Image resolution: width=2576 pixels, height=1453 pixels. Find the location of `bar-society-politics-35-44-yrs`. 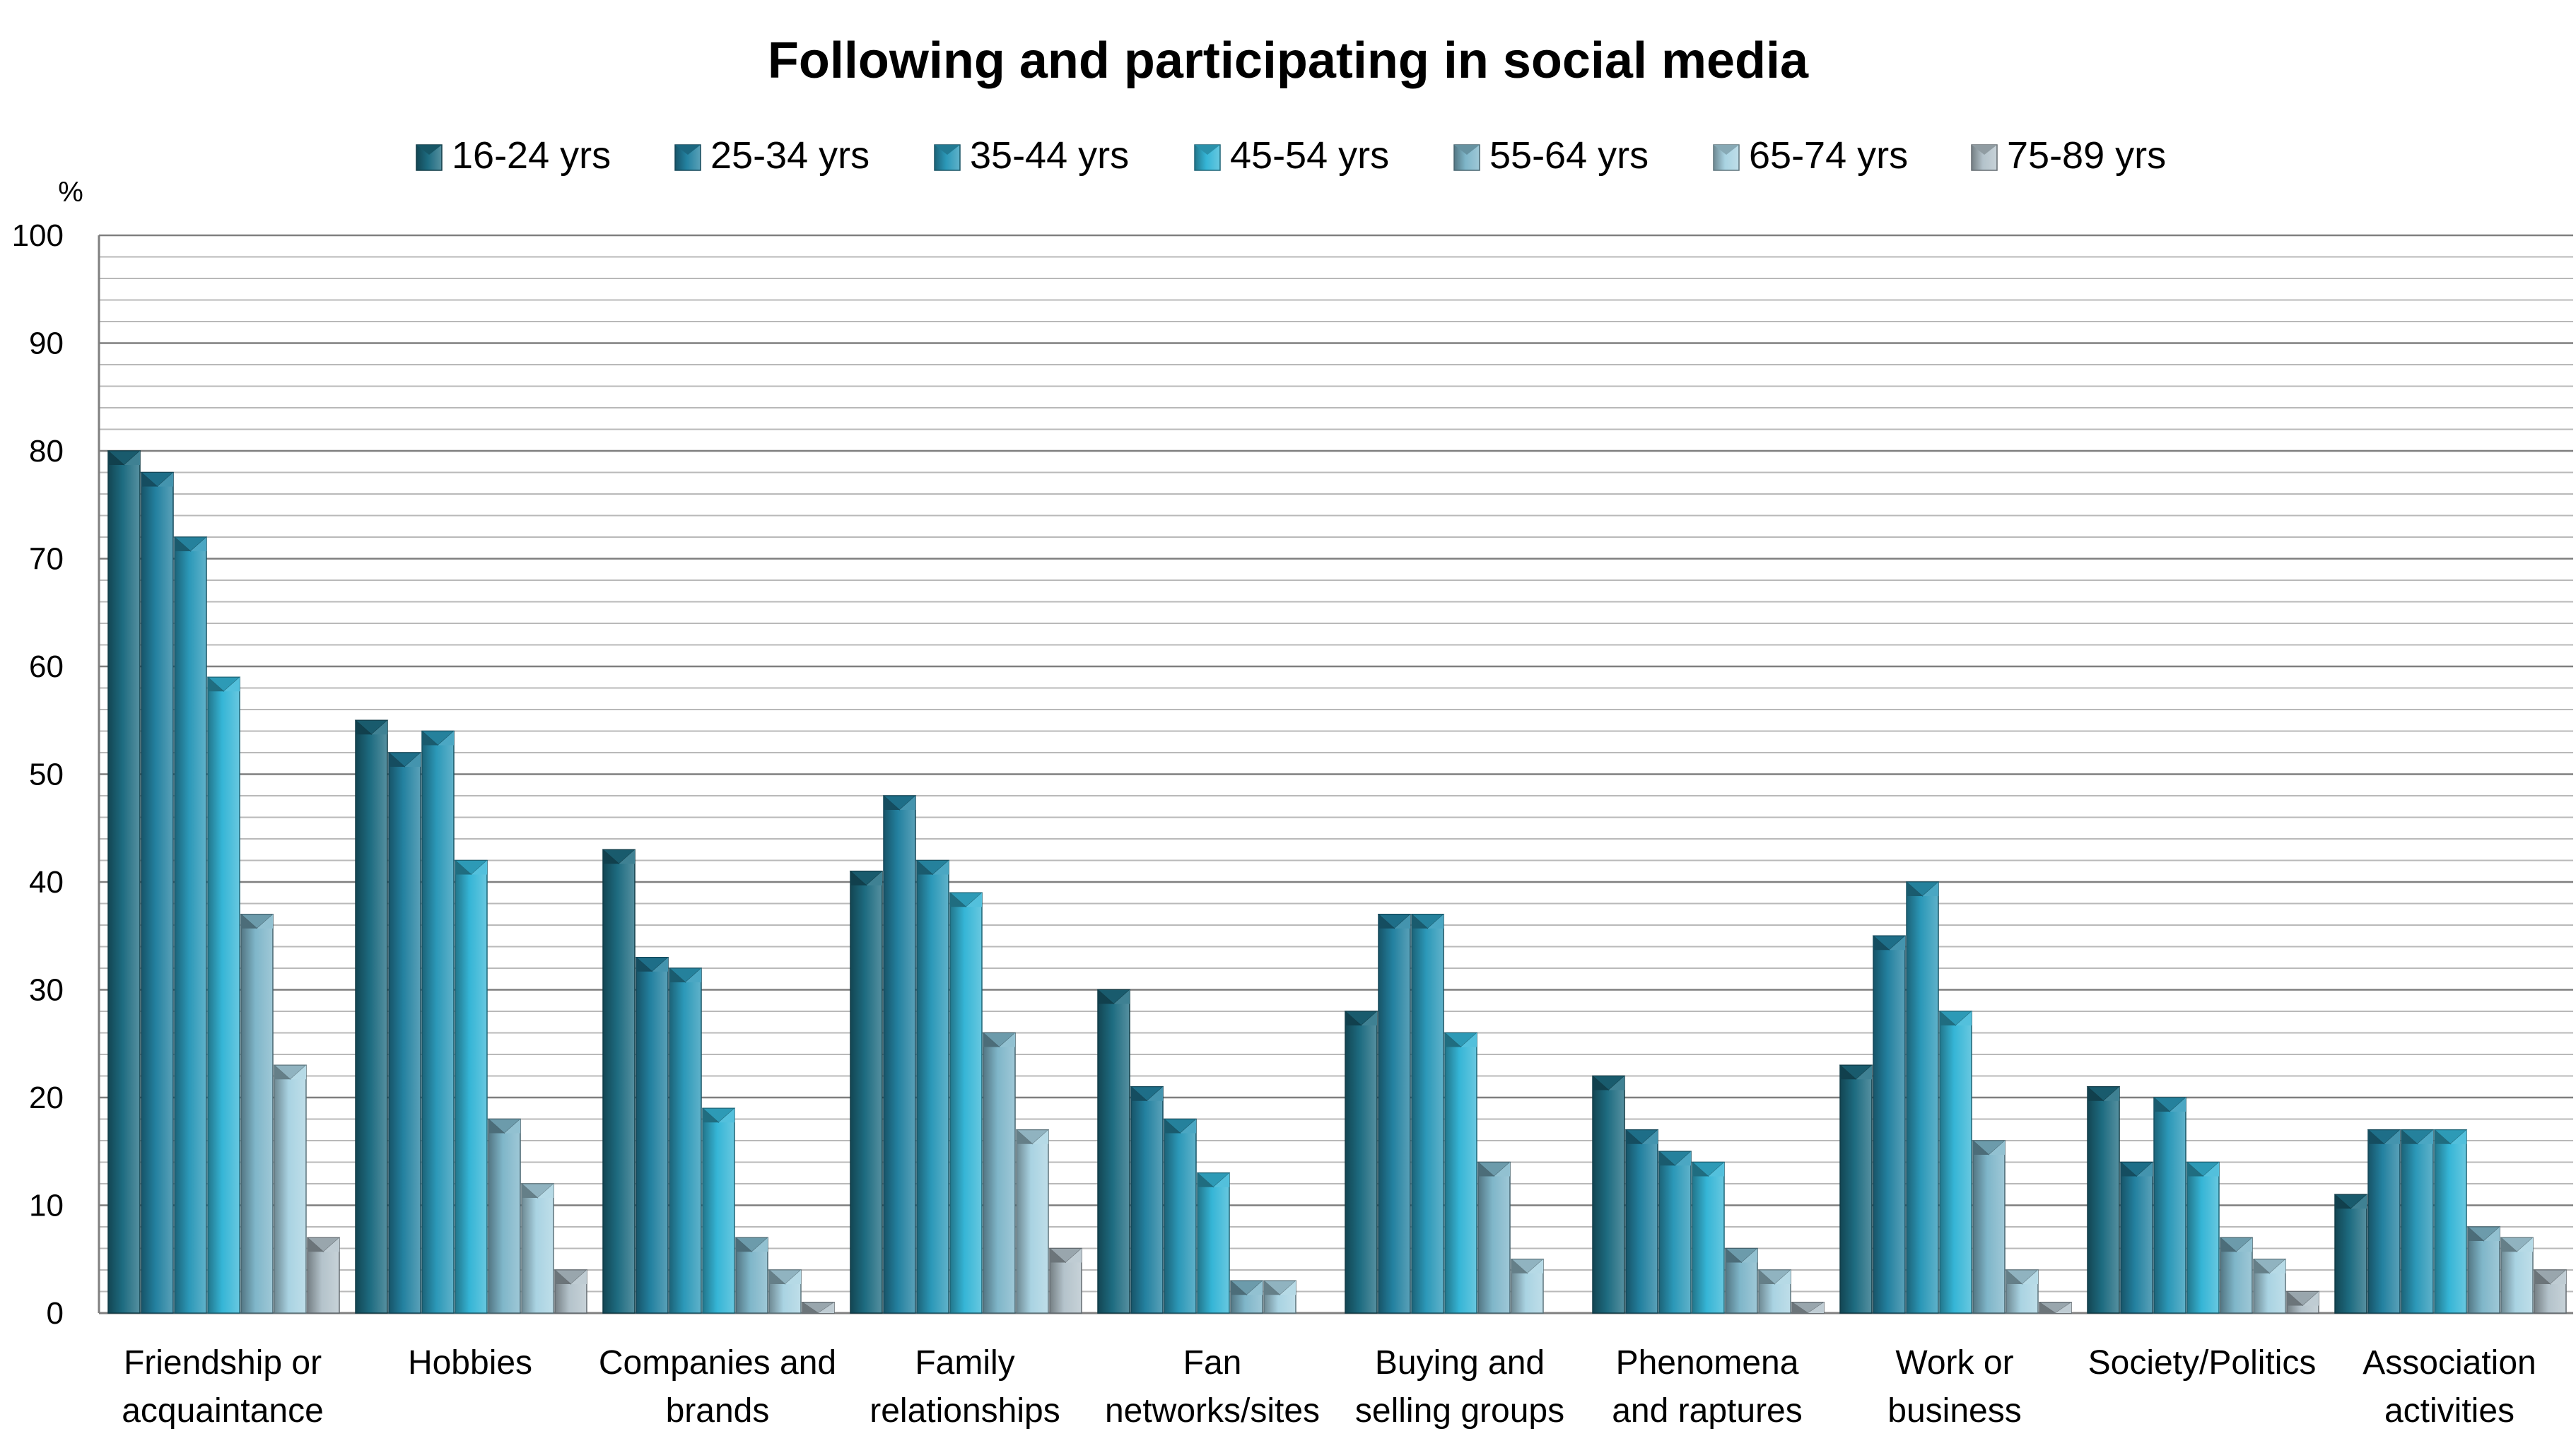

bar-society-politics-35-44-yrs is located at coordinates (2170, 1205).